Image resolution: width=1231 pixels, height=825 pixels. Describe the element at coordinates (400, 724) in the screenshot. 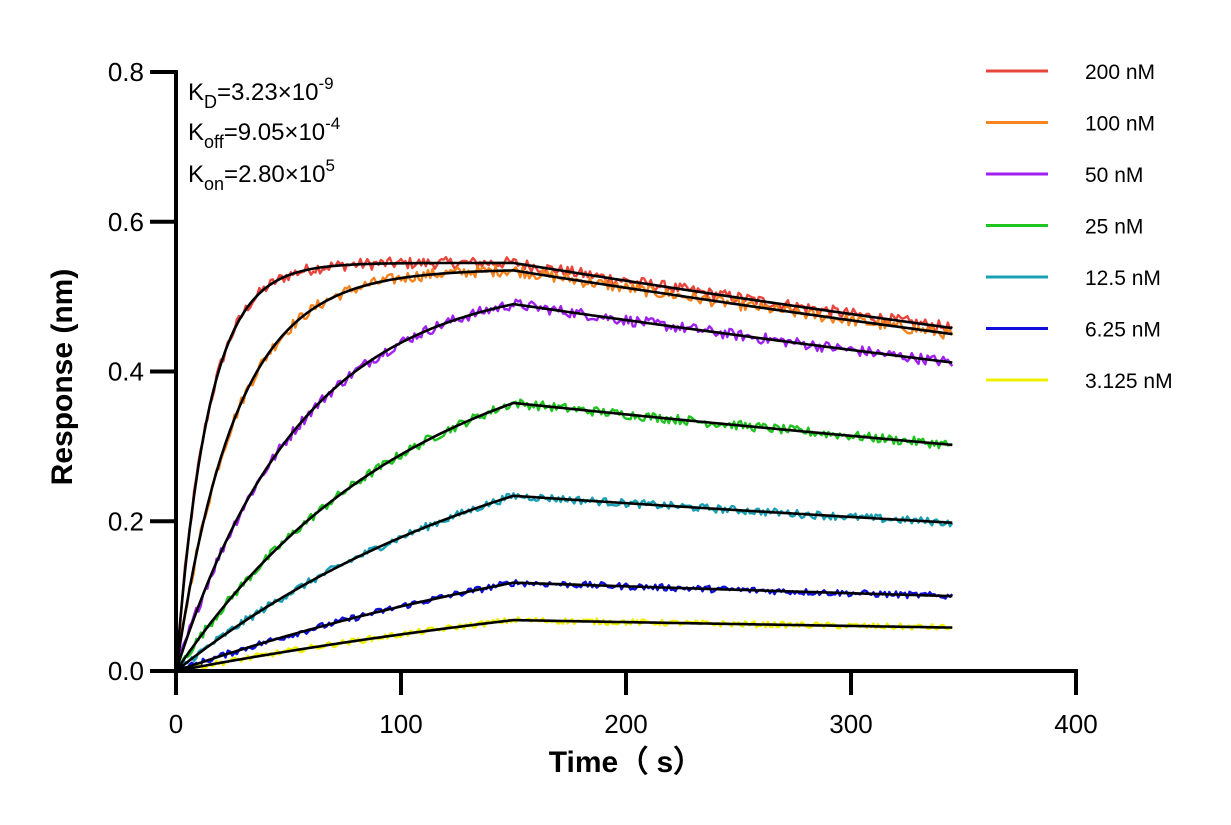

I see `x-tick-label-100: 100` at that location.